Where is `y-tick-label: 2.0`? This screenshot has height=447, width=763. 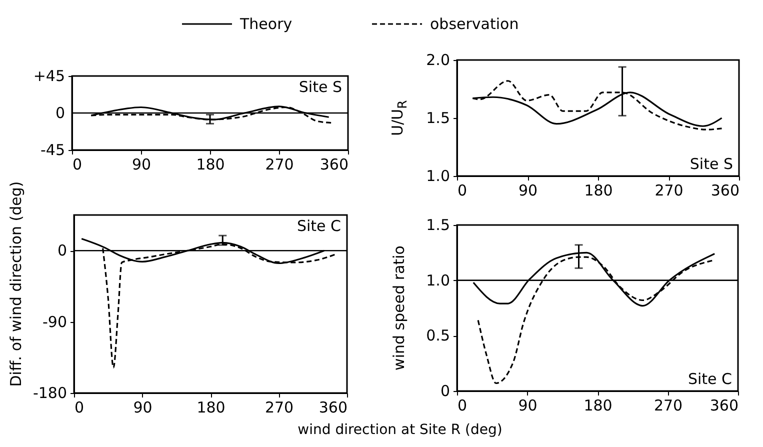
y-tick-label: 2.0 is located at coordinates (438, 60).